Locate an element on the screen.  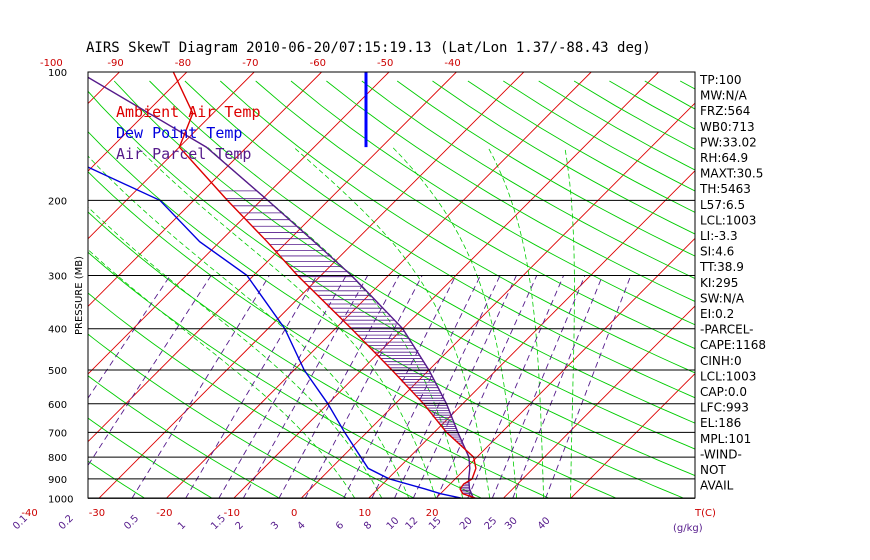
index-entry: PW:33.02 is located at coordinates (728, 142).